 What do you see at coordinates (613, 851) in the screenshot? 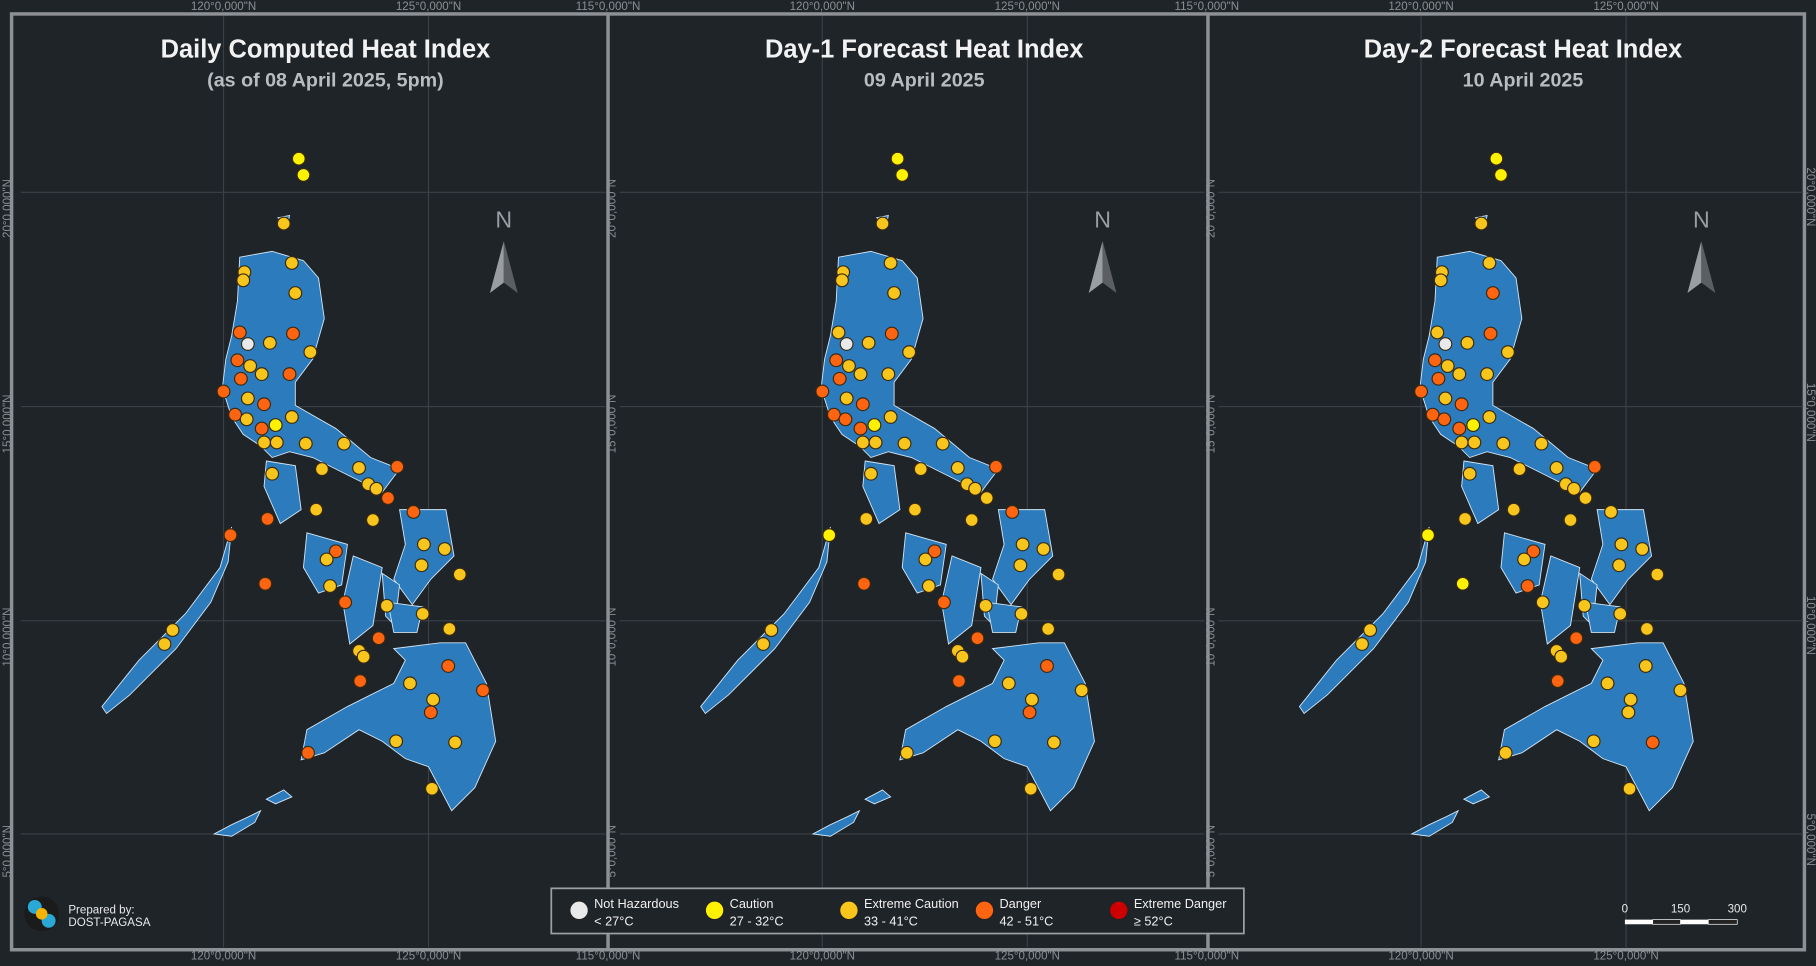
I see `lat-label: 5°0,000"N` at bounding box center [613, 851].